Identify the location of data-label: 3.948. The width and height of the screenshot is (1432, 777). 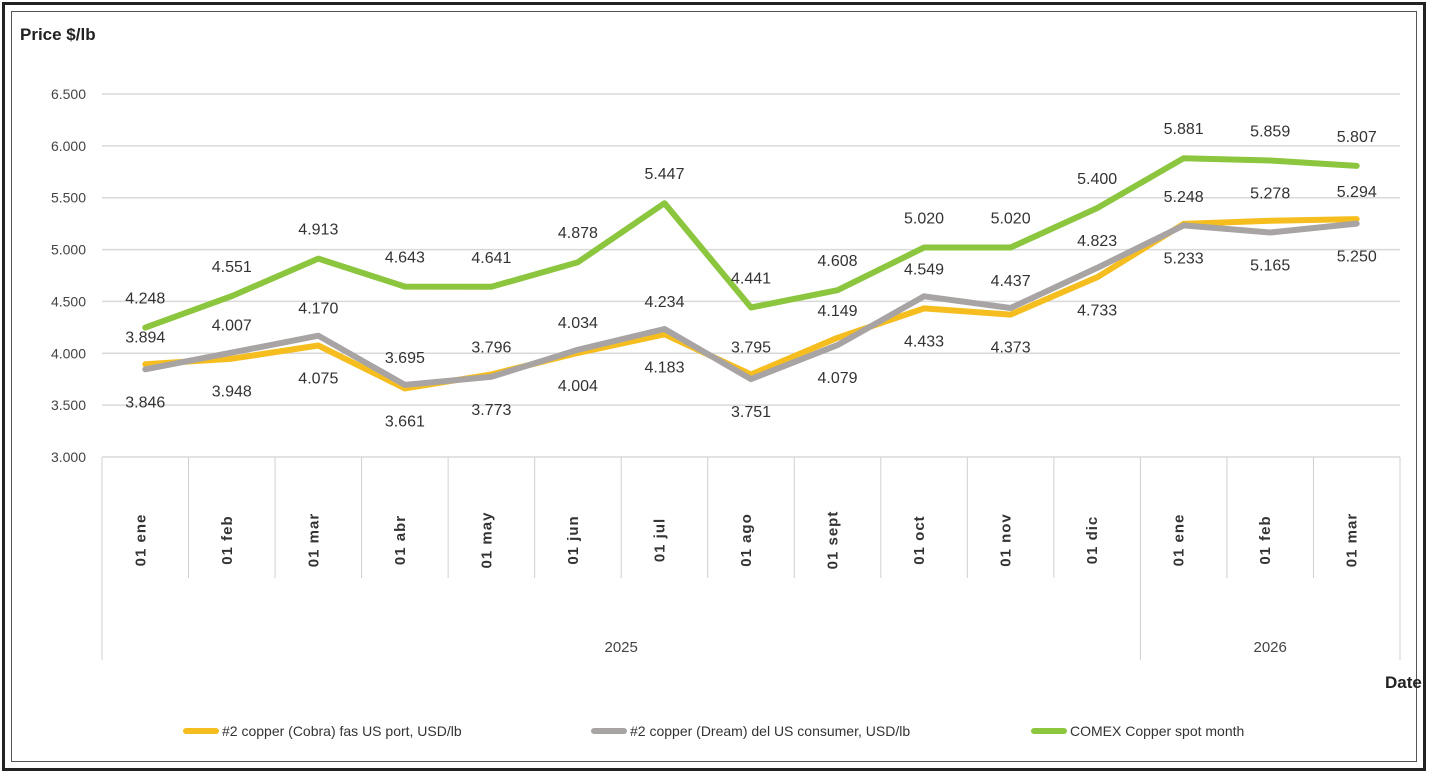
(232, 392).